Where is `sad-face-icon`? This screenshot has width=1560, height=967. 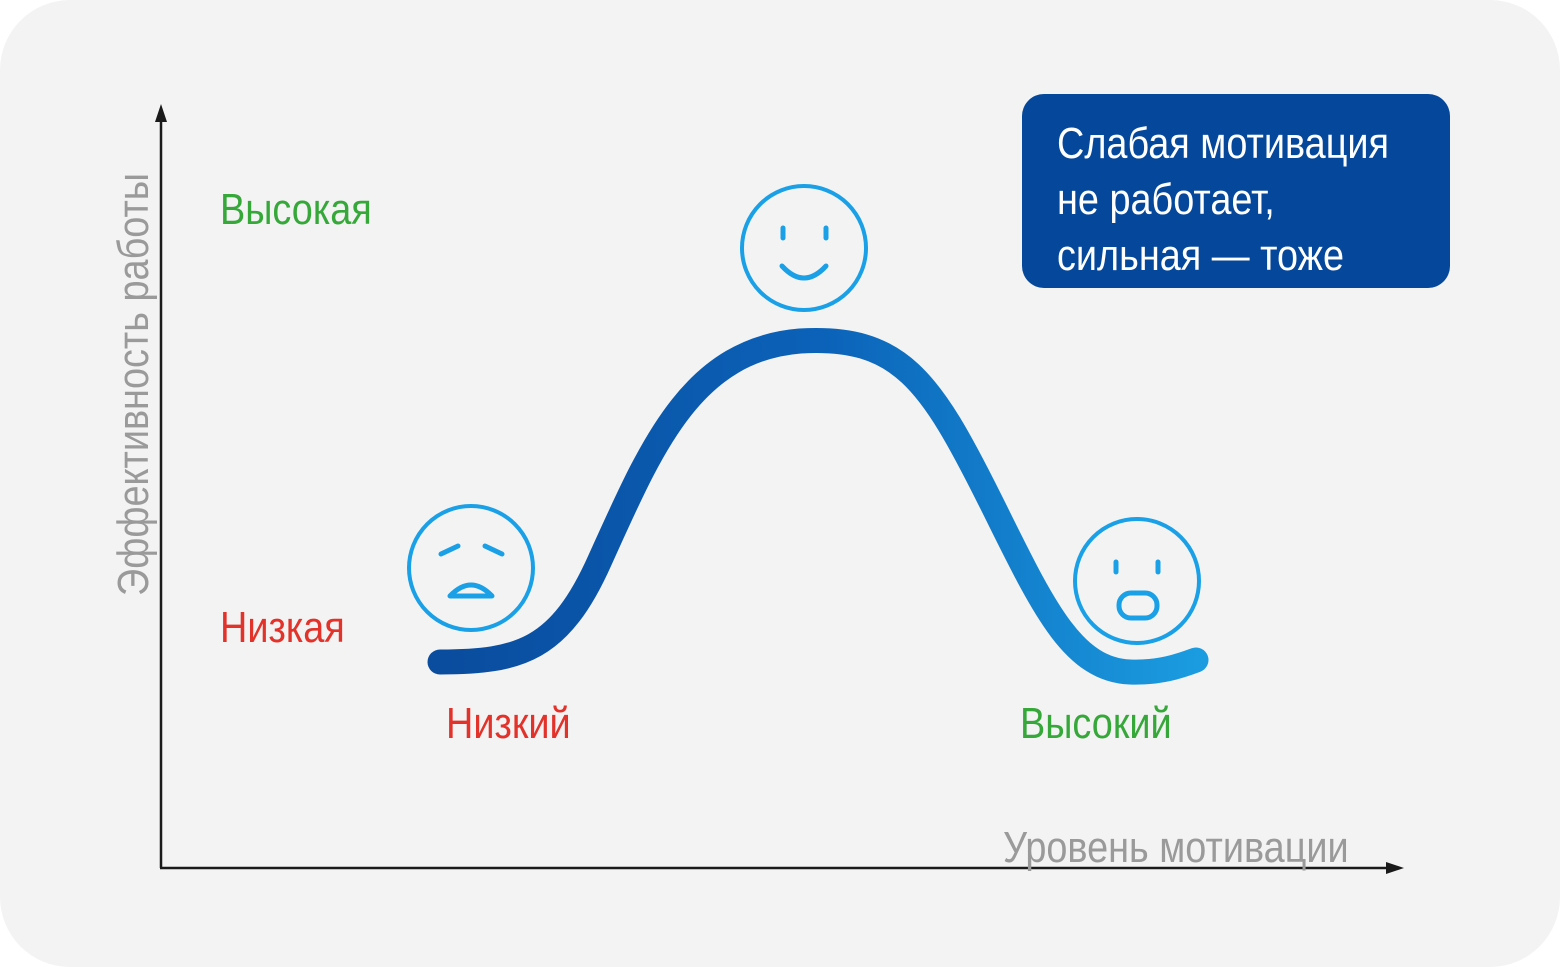
sad-face-icon is located at coordinates (471, 568).